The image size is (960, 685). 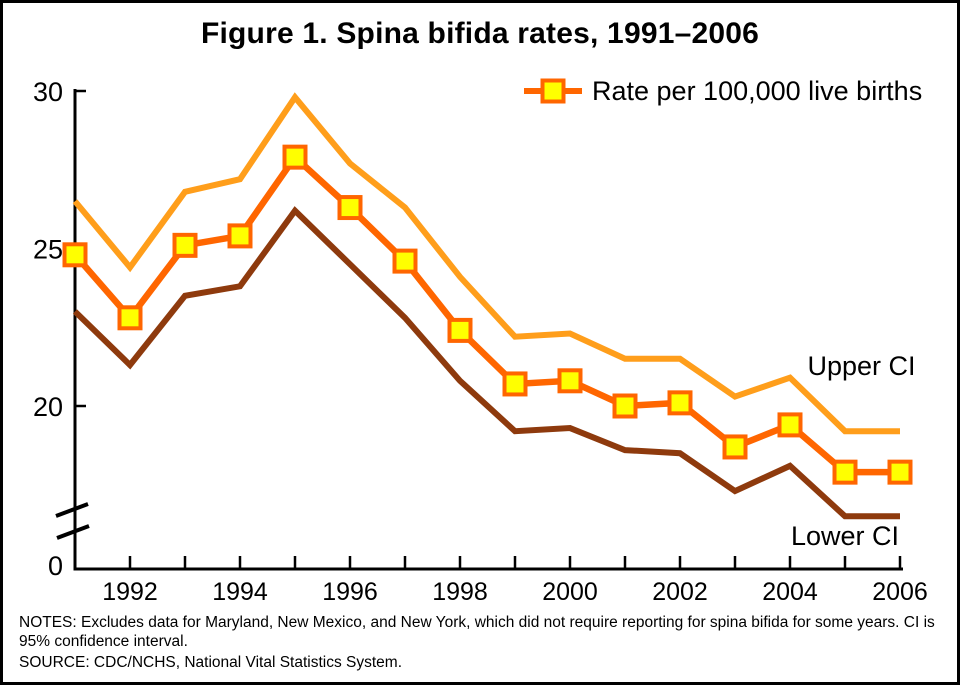 What do you see at coordinates (680, 592) in the screenshot?
I see `x-tick-label: 2002` at bounding box center [680, 592].